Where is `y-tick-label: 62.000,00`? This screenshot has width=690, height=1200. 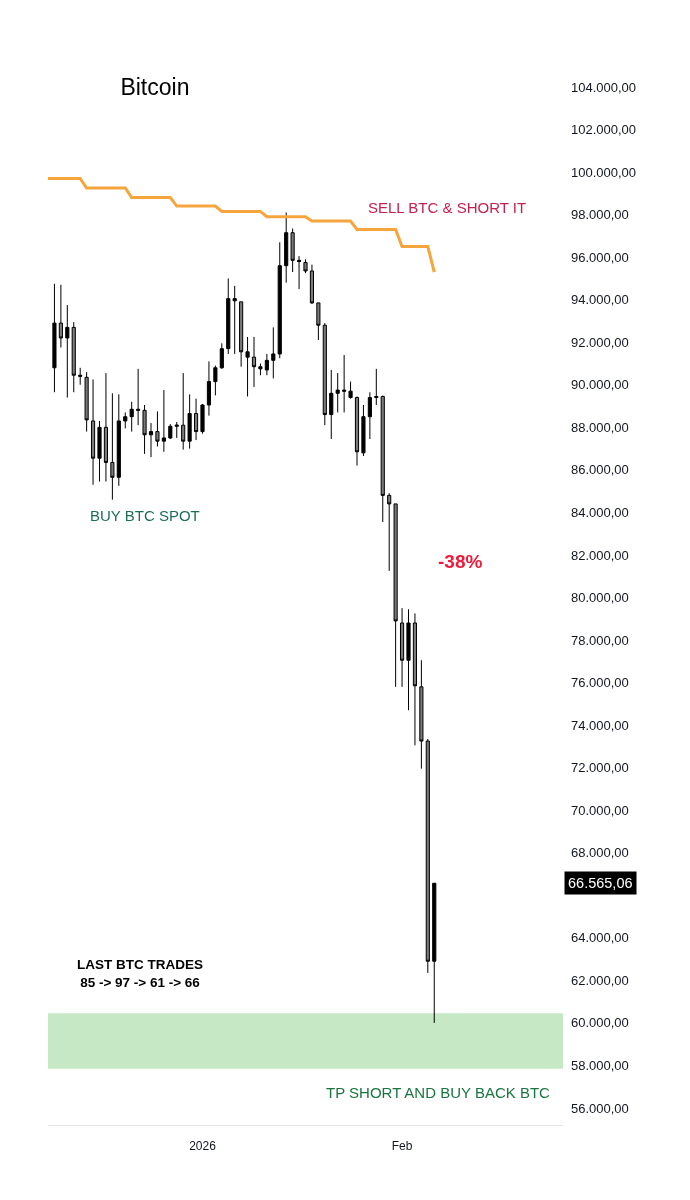
y-tick-label: 62.000,00 is located at coordinates (600, 980).